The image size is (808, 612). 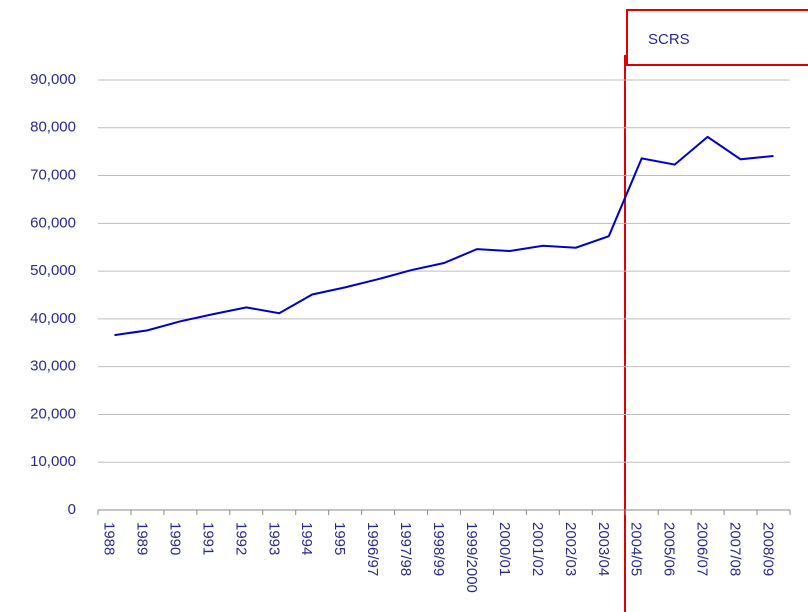 What do you see at coordinates (53, 222) in the screenshot?
I see `y-tick-label: 60,000` at bounding box center [53, 222].